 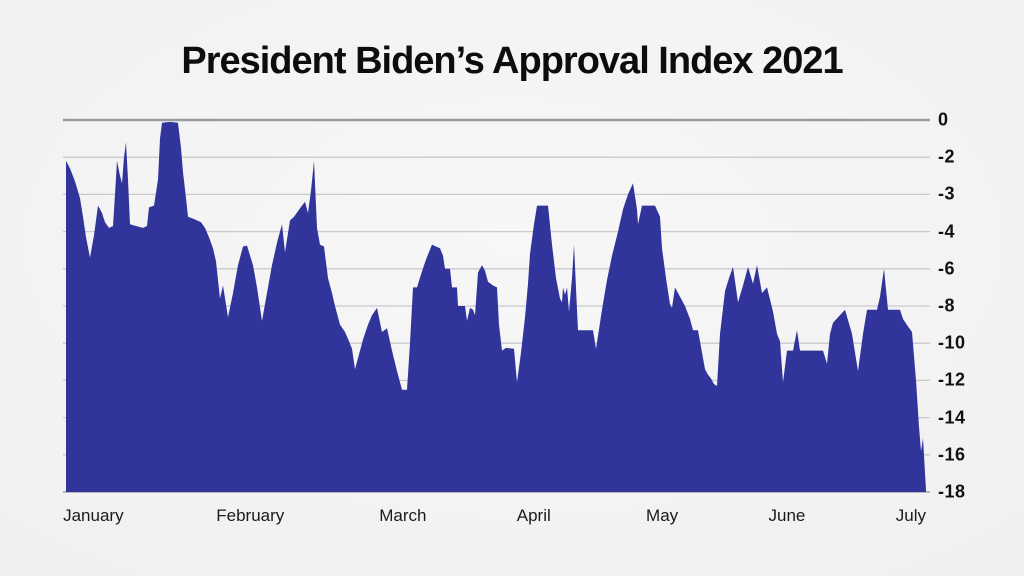 What do you see at coordinates (512, 61) in the screenshot?
I see `chart-title: President Biden’s Approval Index 2021` at bounding box center [512, 61].